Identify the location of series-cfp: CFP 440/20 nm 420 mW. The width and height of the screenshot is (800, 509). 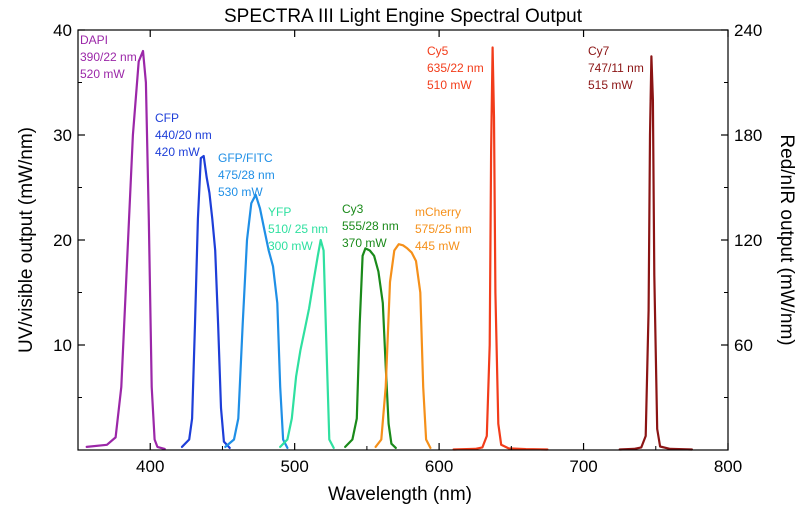
(193, 280).